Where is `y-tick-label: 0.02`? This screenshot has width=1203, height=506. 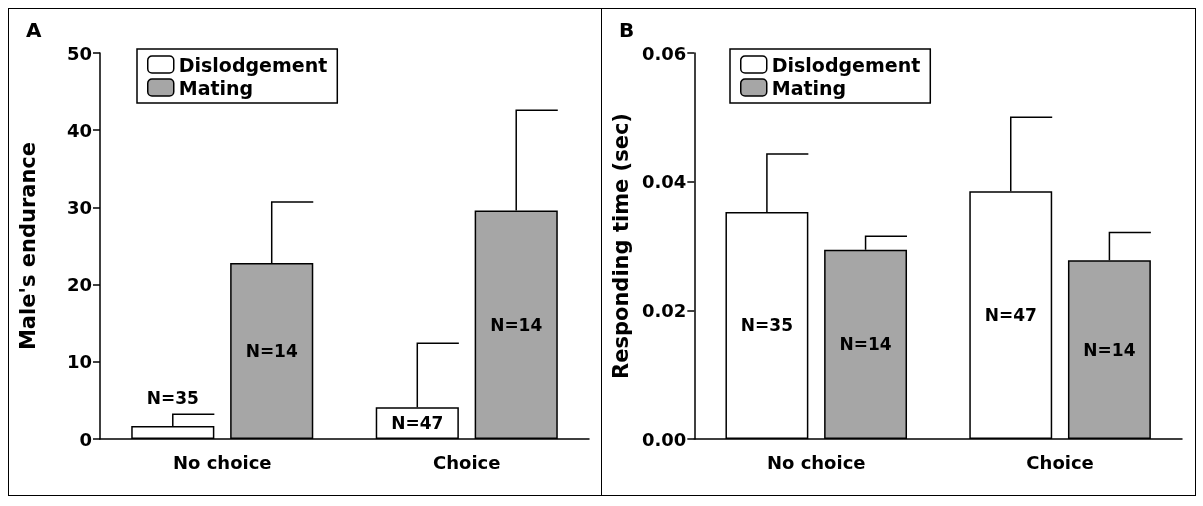
y-tick-label: 0.02 is located at coordinates (664, 310).